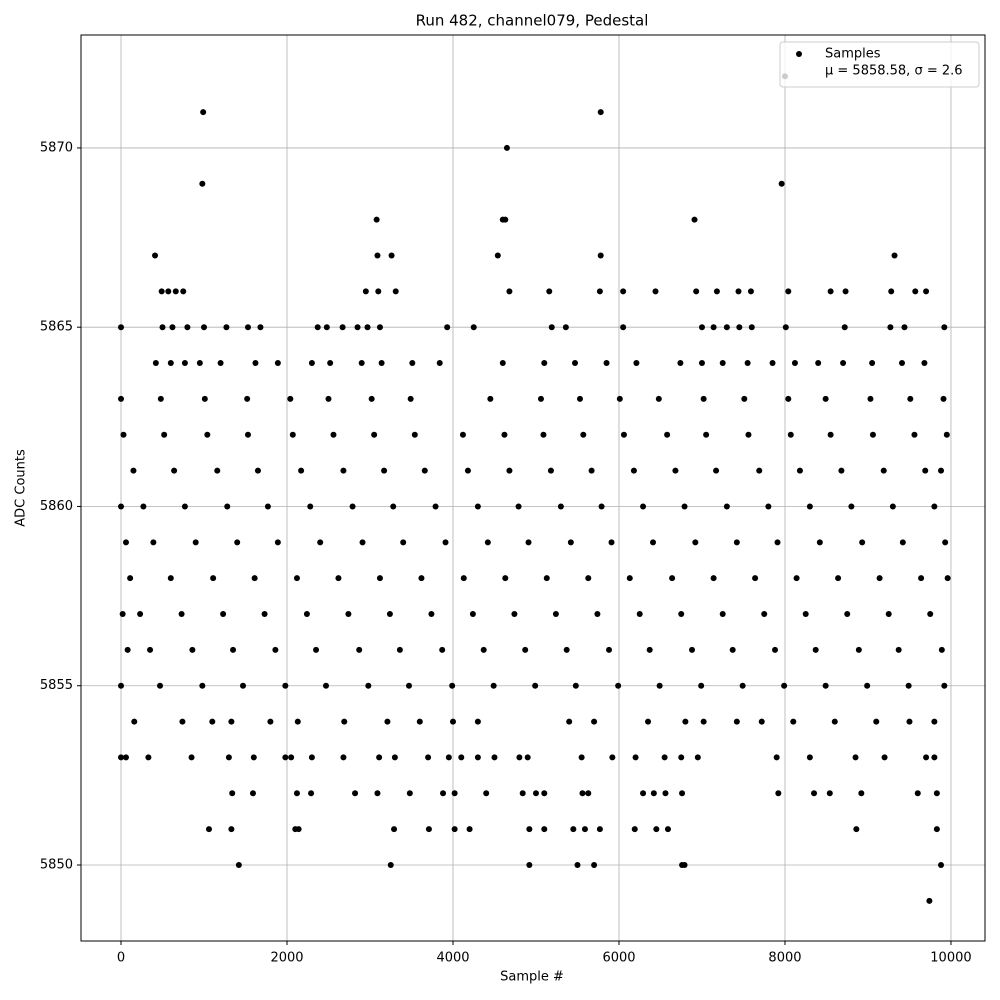 The image size is (1000, 1000). I want to click on y-tick-label: 5870, so click(56, 147).